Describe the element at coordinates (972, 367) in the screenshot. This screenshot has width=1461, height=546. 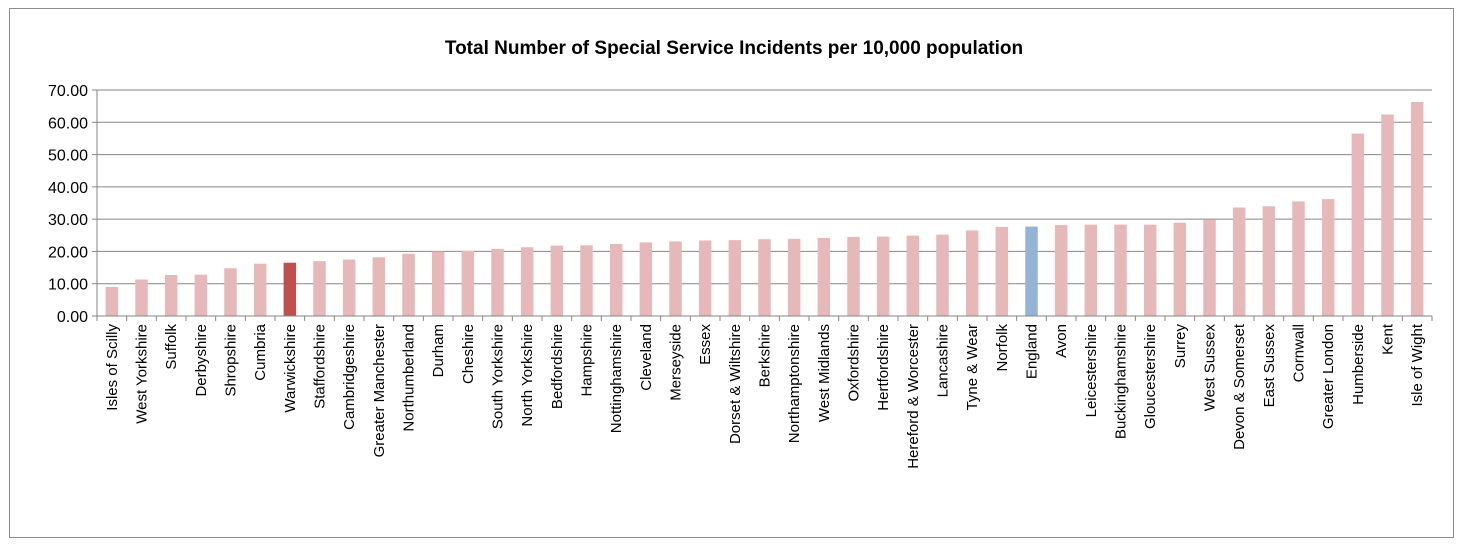
I see `x-tick-label: Tyne & Wear` at that location.